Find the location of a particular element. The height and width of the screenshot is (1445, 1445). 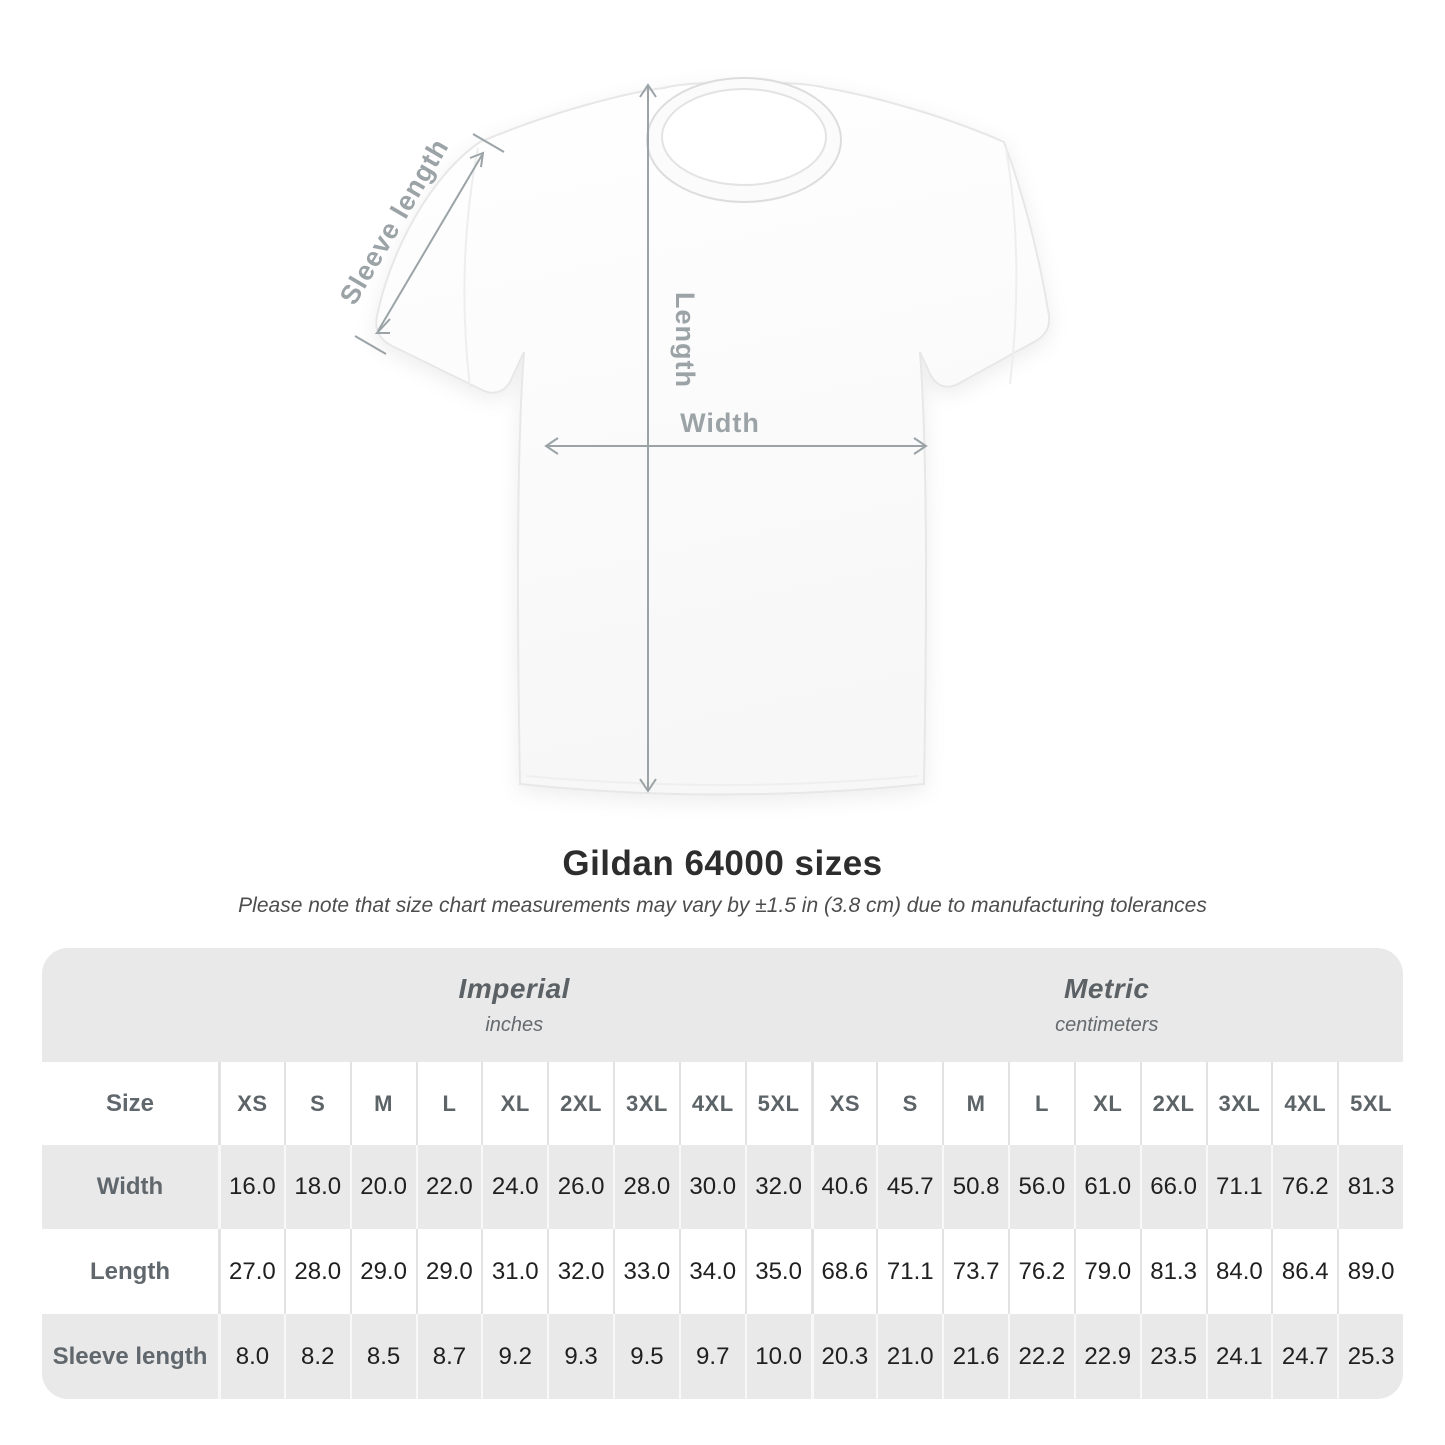

length-imperial-4xl: 34.0 is located at coordinates (711, 1271).